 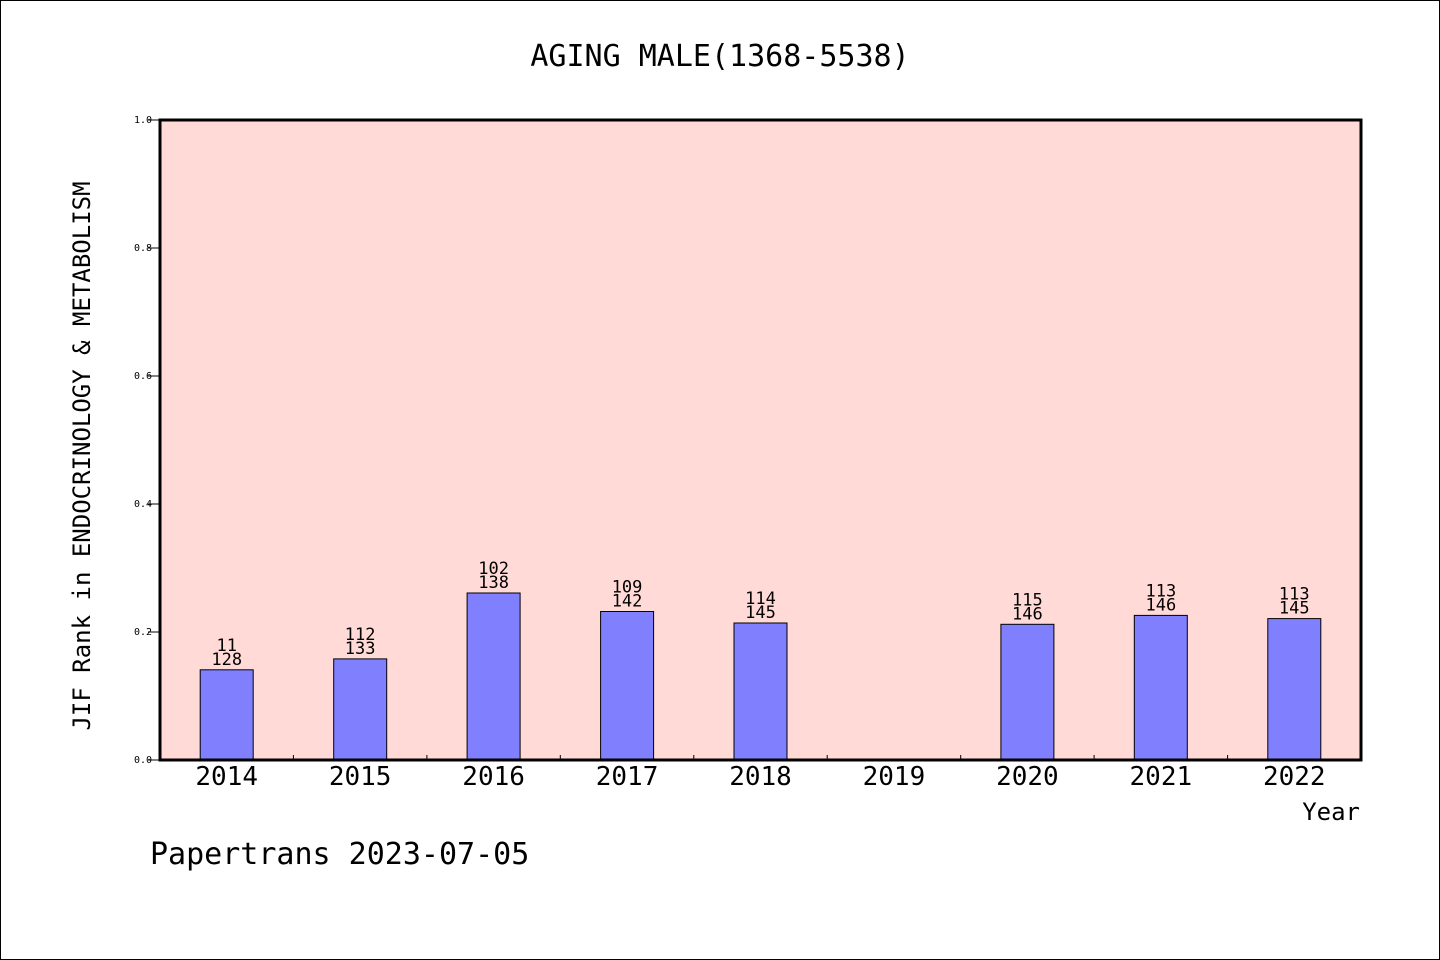 What do you see at coordinates (493, 676) in the screenshot?
I see `bar-2016` at bounding box center [493, 676].